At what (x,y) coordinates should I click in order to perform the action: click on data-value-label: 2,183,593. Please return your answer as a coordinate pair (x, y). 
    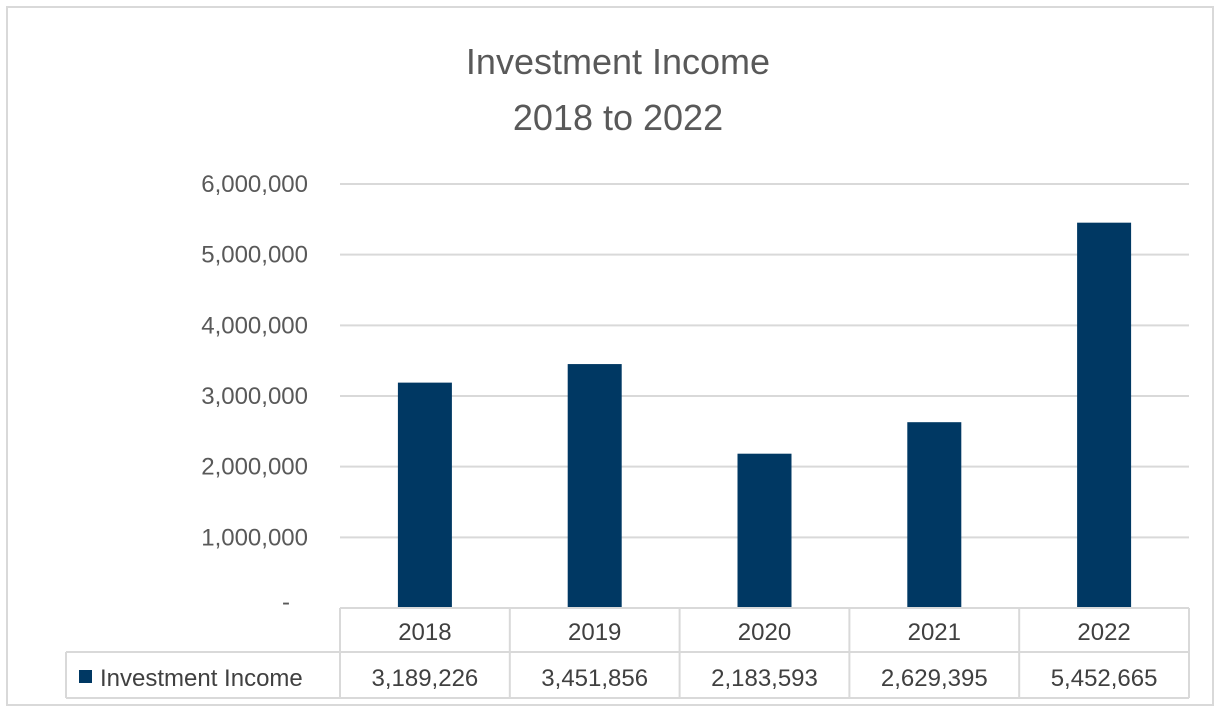
    Looking at the image, I should click on (764, 678).